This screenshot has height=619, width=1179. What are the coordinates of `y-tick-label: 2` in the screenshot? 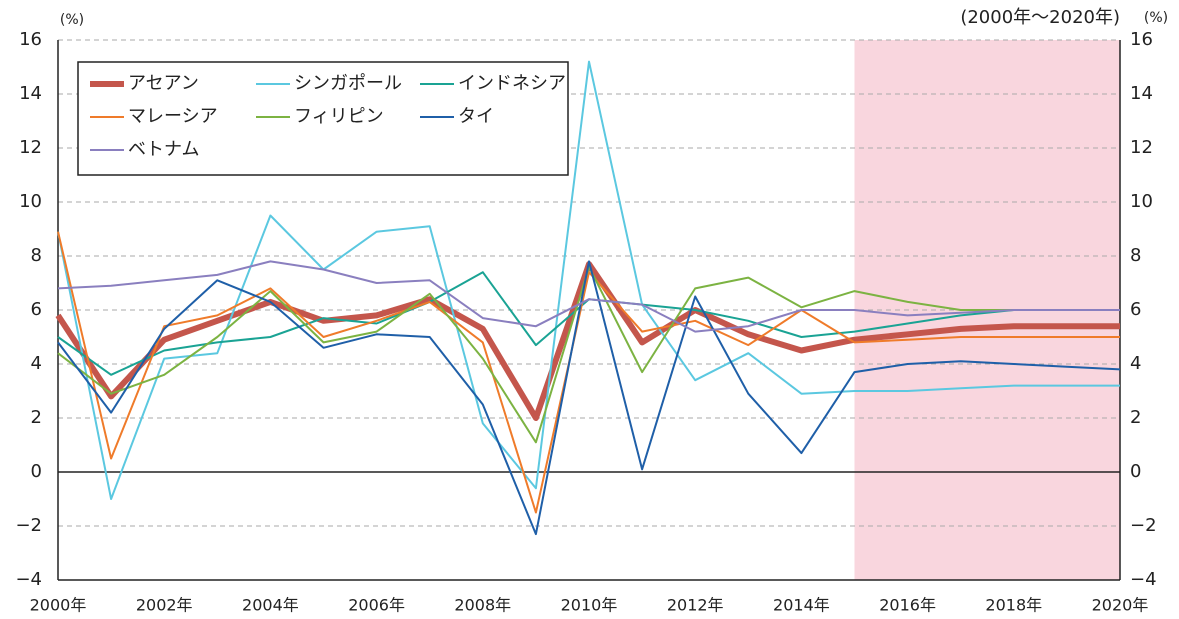 It's located at (36, 417).